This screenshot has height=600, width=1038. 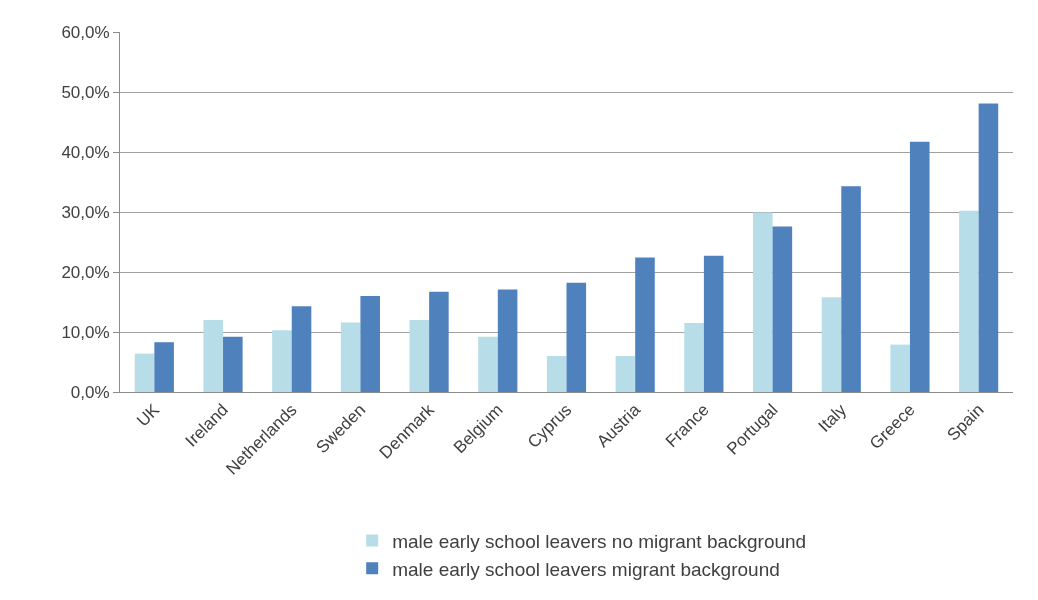 What do you see at coordinates (85, 332) in the screenshot?
I see `y-tick-label: 10,0%` at bounding box center [85, 332].